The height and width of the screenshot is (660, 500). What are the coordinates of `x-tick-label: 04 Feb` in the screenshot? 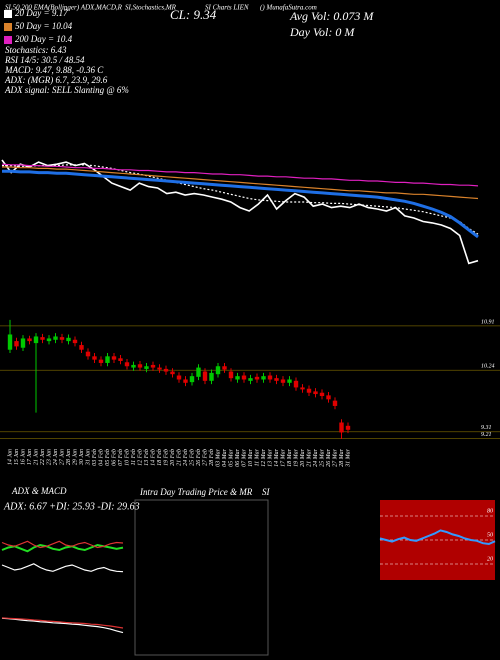 It's located at (100, 457).